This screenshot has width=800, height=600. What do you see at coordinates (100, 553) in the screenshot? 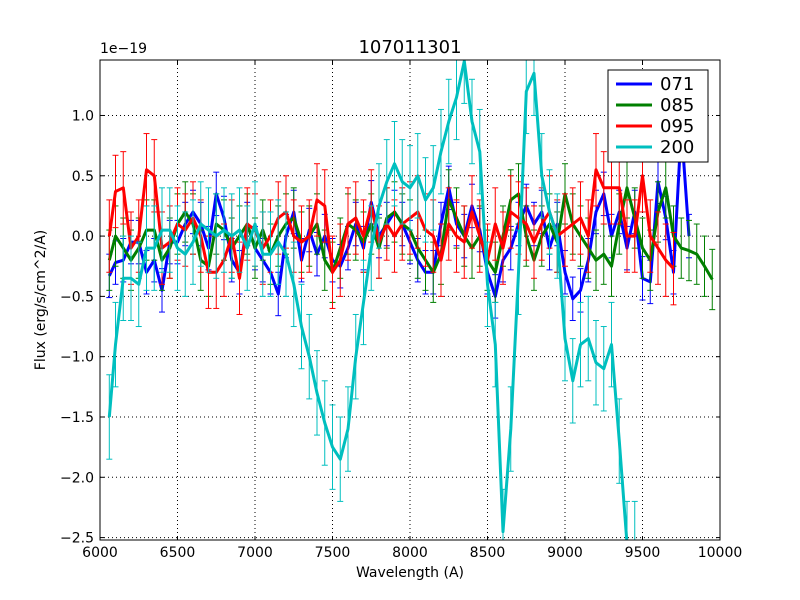
I see `x-tick-label: 6000` at bounding box center [100, 553].